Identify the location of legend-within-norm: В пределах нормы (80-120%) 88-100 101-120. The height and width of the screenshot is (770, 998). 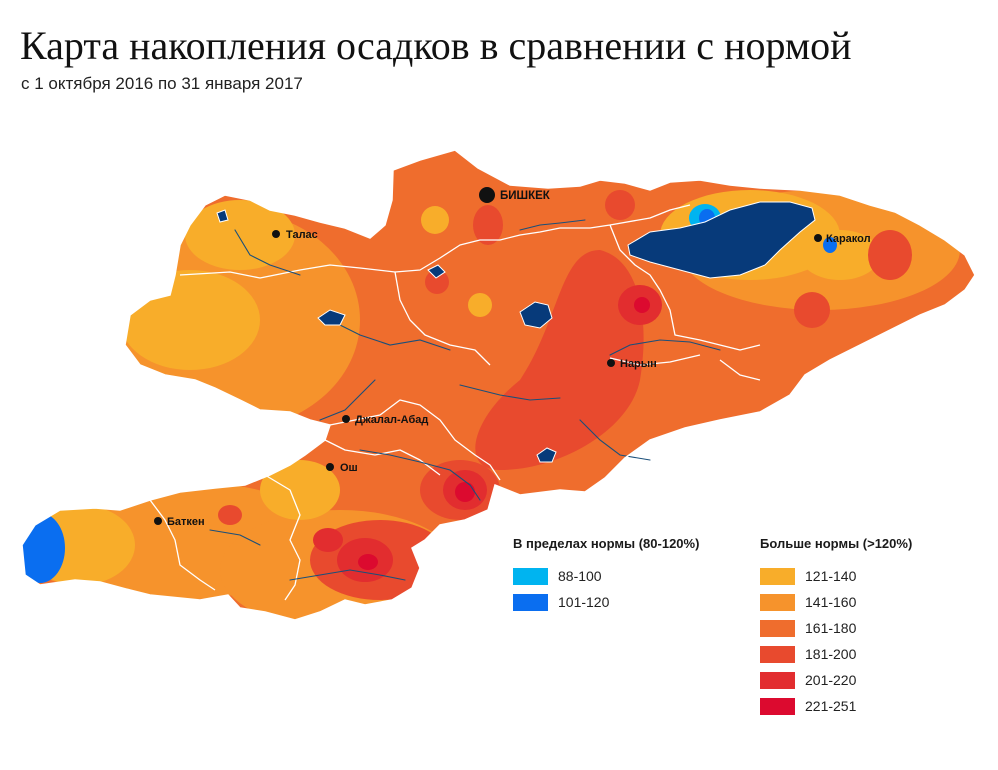
(606, 575).